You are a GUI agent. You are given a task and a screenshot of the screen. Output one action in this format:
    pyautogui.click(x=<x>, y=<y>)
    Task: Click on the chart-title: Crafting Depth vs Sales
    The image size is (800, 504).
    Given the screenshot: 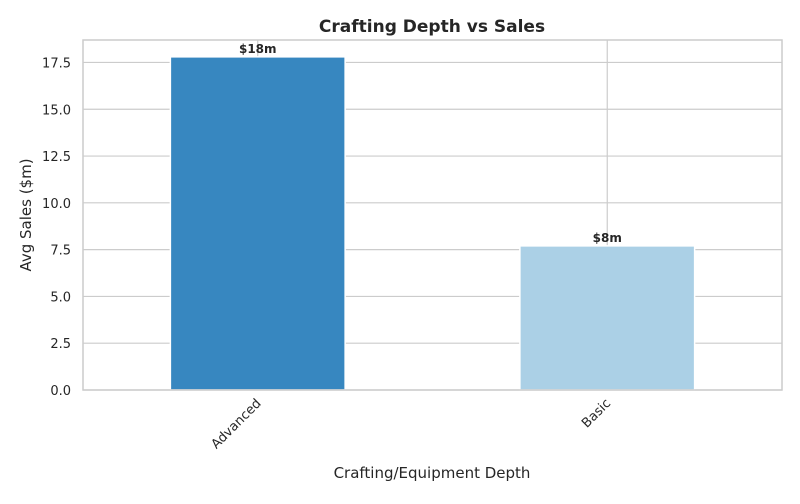 What is the action you would take?
    pyautogui.click(x=432, y=27)
    